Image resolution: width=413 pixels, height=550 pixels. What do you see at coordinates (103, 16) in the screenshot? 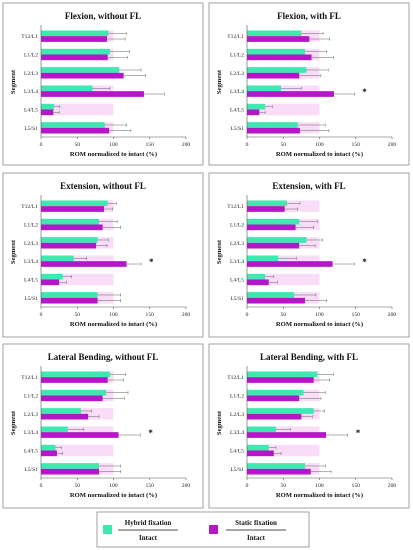
I see `chart-title: Flexion, without FL` at bounding box center [103, 16].